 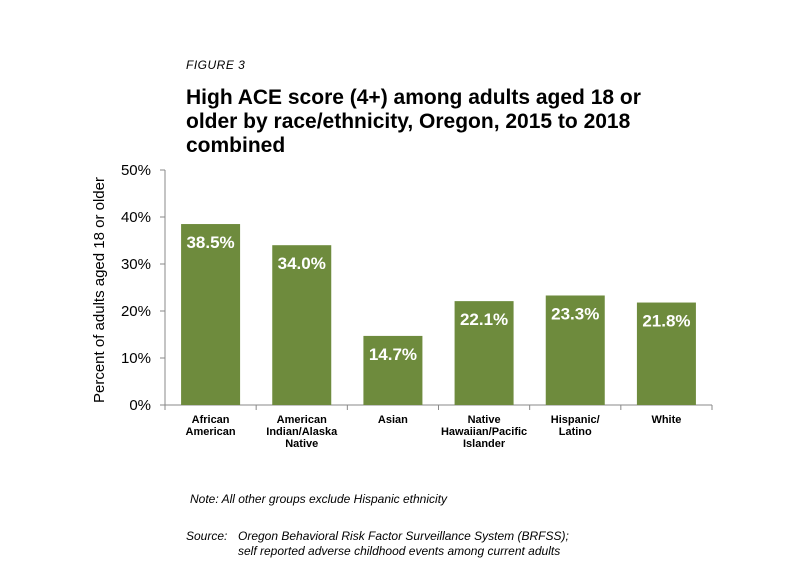 I want to click on x-category-label: Indian/Alaska, so click(x=302, y=432).